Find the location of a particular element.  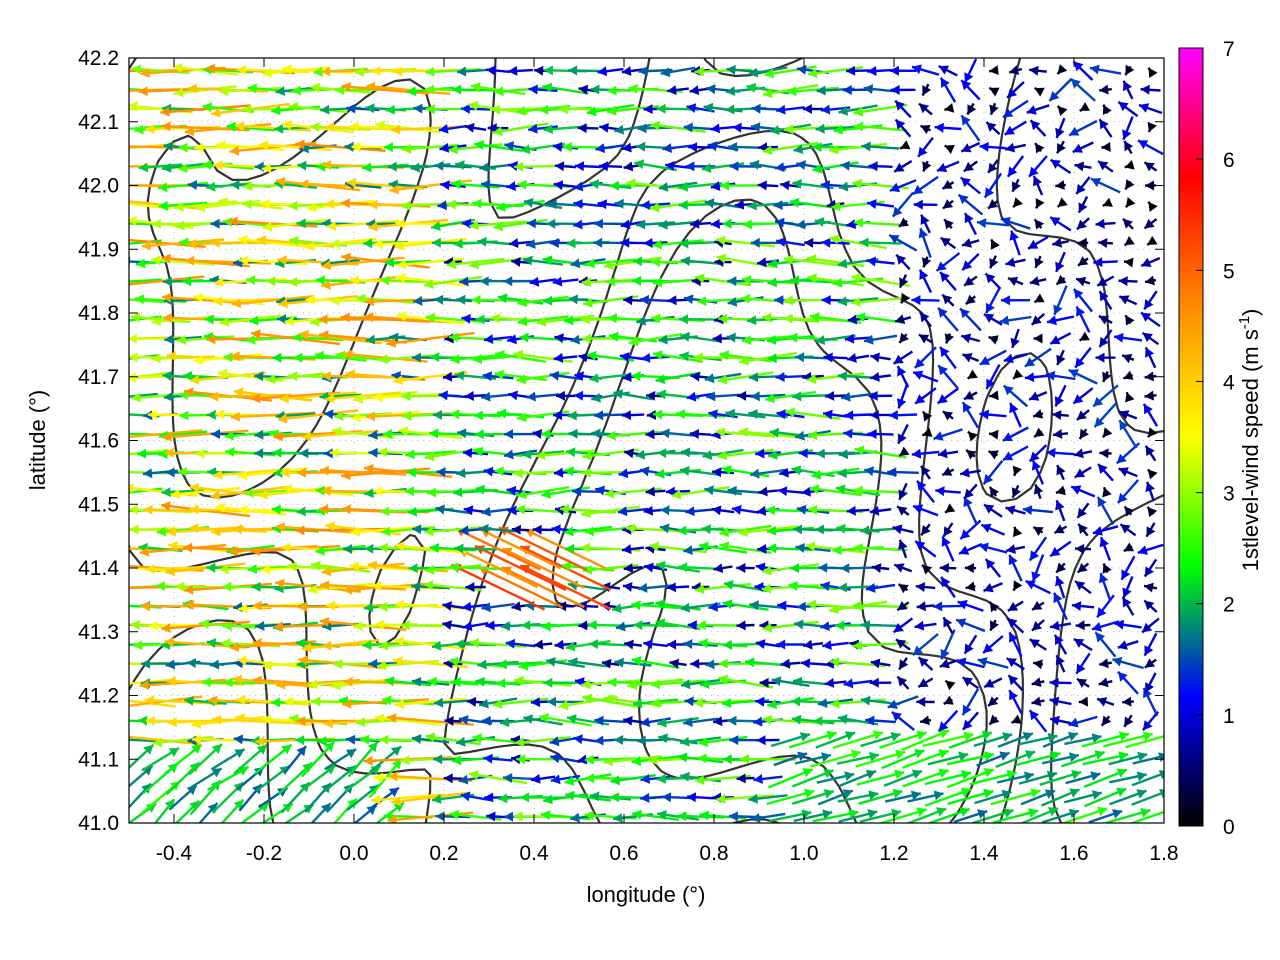

x-tick-label: 0.4 is located at coordinates (534, 853).